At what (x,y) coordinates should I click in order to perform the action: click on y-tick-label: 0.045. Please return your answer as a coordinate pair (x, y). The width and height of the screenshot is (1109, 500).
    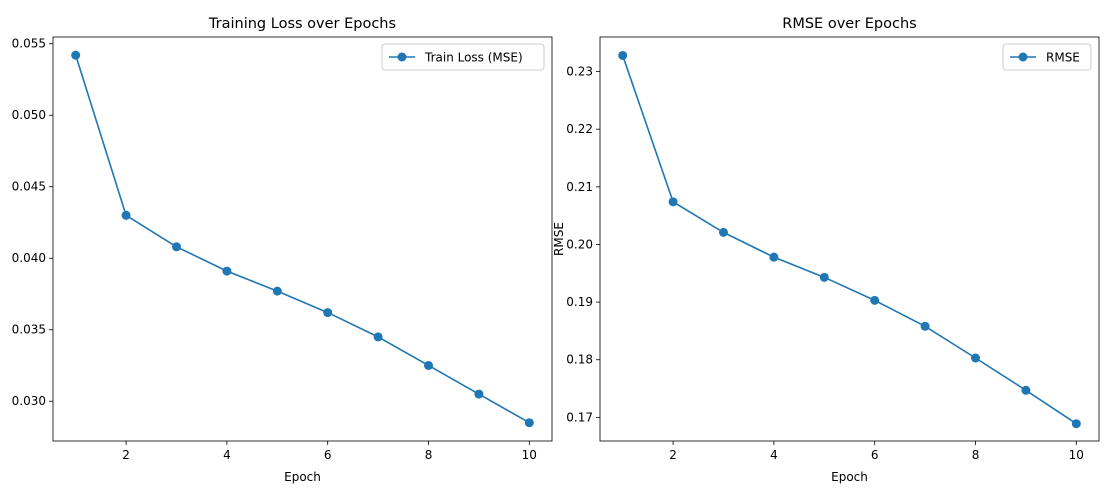
    Looking at the image, I should click on (29, 187).